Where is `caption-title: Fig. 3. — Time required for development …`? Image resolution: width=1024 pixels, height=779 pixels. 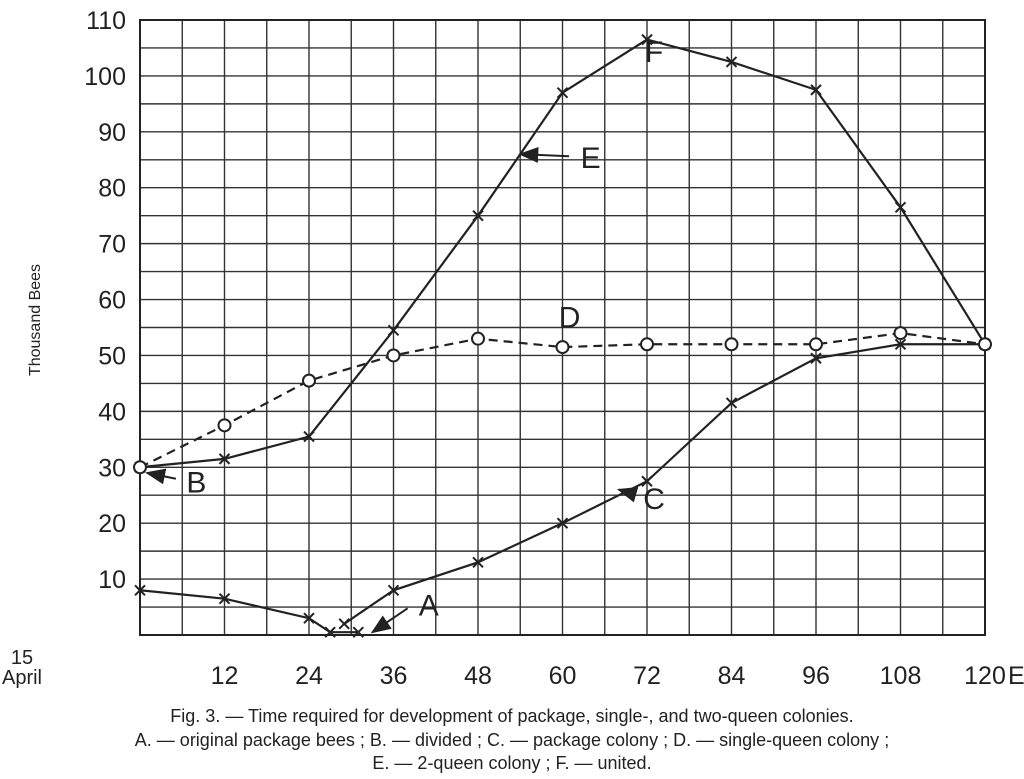
caption-title: Fig. 3. — Time required for development … is located at coordinates (512, 716).